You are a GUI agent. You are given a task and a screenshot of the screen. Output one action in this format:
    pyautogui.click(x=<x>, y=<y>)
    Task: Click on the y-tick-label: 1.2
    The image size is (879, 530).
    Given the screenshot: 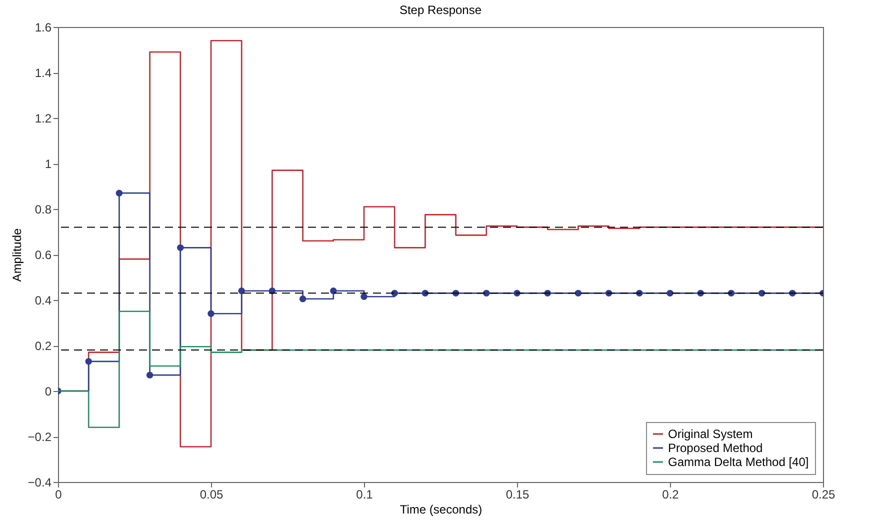 What is the action you would take?
    pyautogui.click(x=43, y=119)
    